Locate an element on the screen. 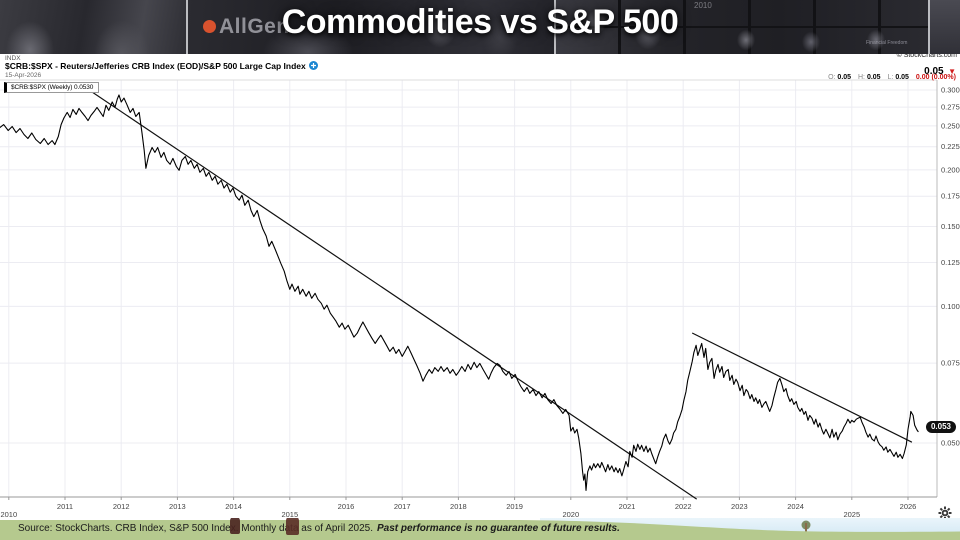  svg-text: 2016 is located at coordinates (346, 506).